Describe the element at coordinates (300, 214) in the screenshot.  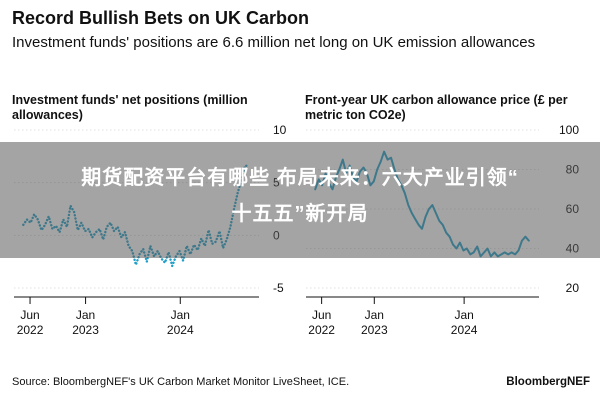
I see `overlay-line-2: 十五五”新开局` at that location.